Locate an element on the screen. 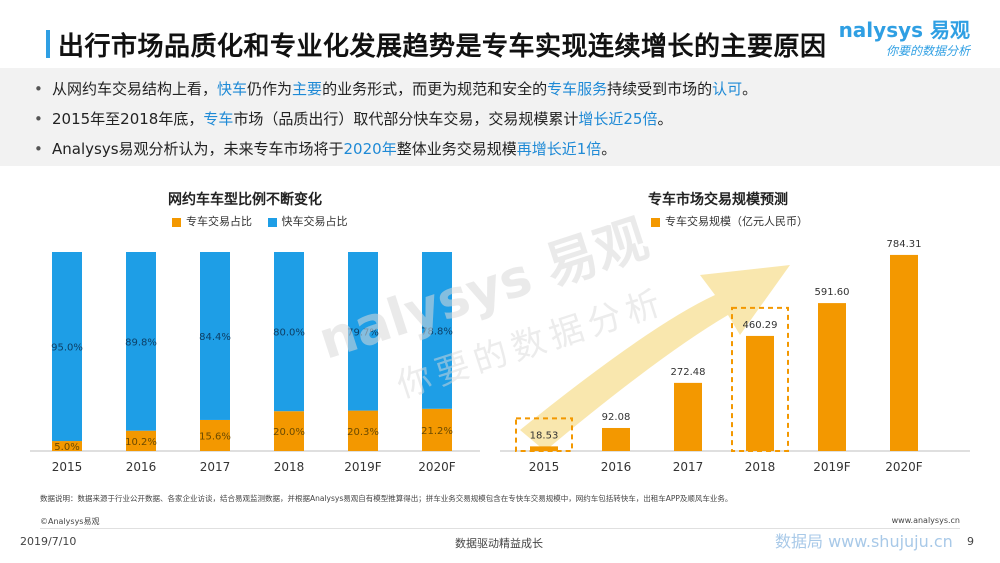 The width and height of the screenshot is (1000, 563). highlight-text: 专车 is located at coordinates (218, 119).